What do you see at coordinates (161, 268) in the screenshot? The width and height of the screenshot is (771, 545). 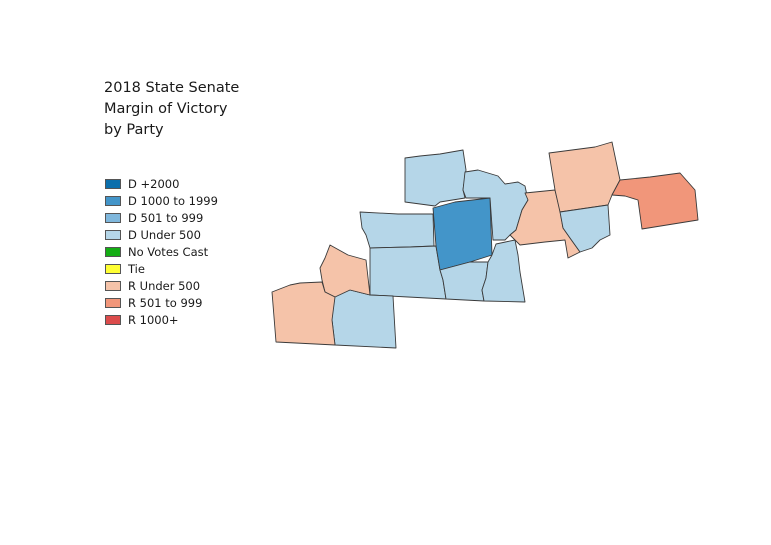 I see `legend-item-tie: Tie` at bounding box center [161, 268].